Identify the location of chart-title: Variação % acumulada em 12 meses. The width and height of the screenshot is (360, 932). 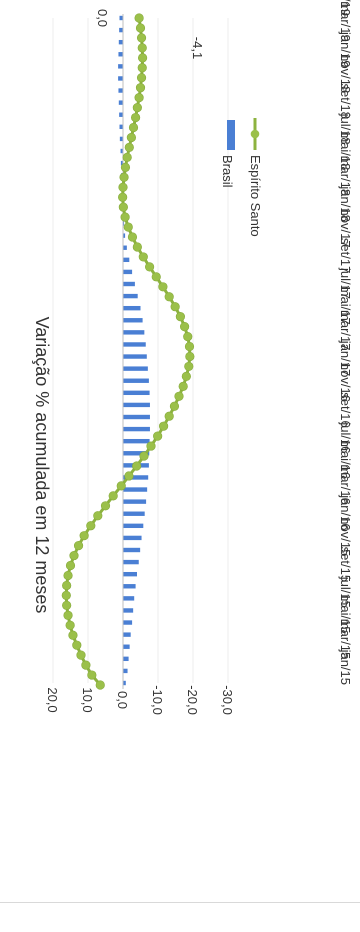
(42, 465).